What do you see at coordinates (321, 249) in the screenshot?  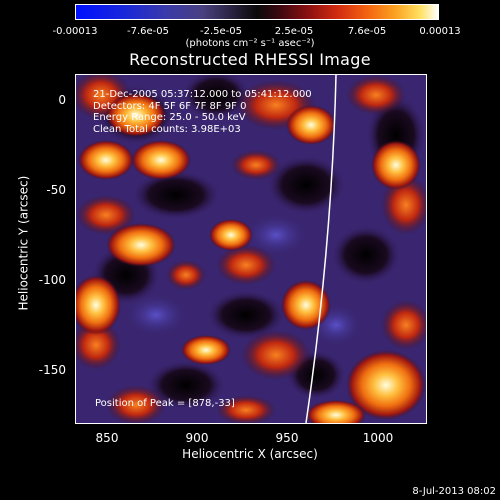 I see `solar-limb-line` at bounding box center [321, 249].